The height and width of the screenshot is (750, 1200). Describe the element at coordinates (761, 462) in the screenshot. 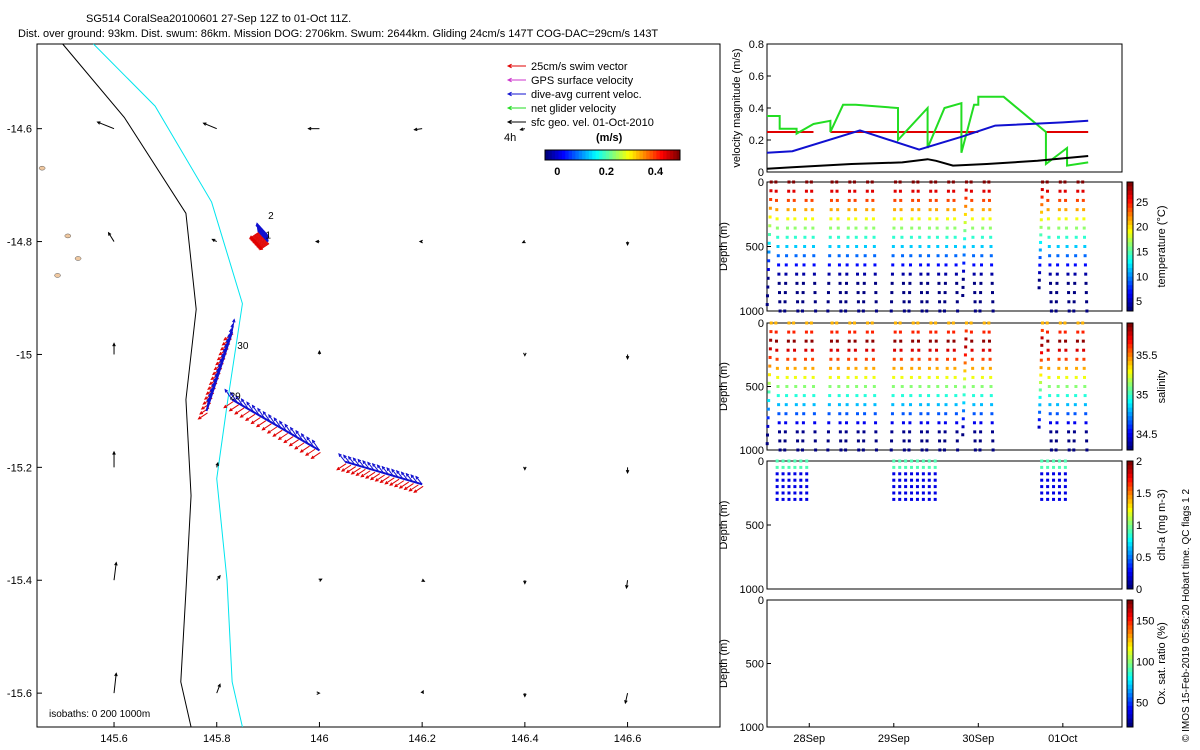

I see `chla-y-tick-label: 0` at that location.